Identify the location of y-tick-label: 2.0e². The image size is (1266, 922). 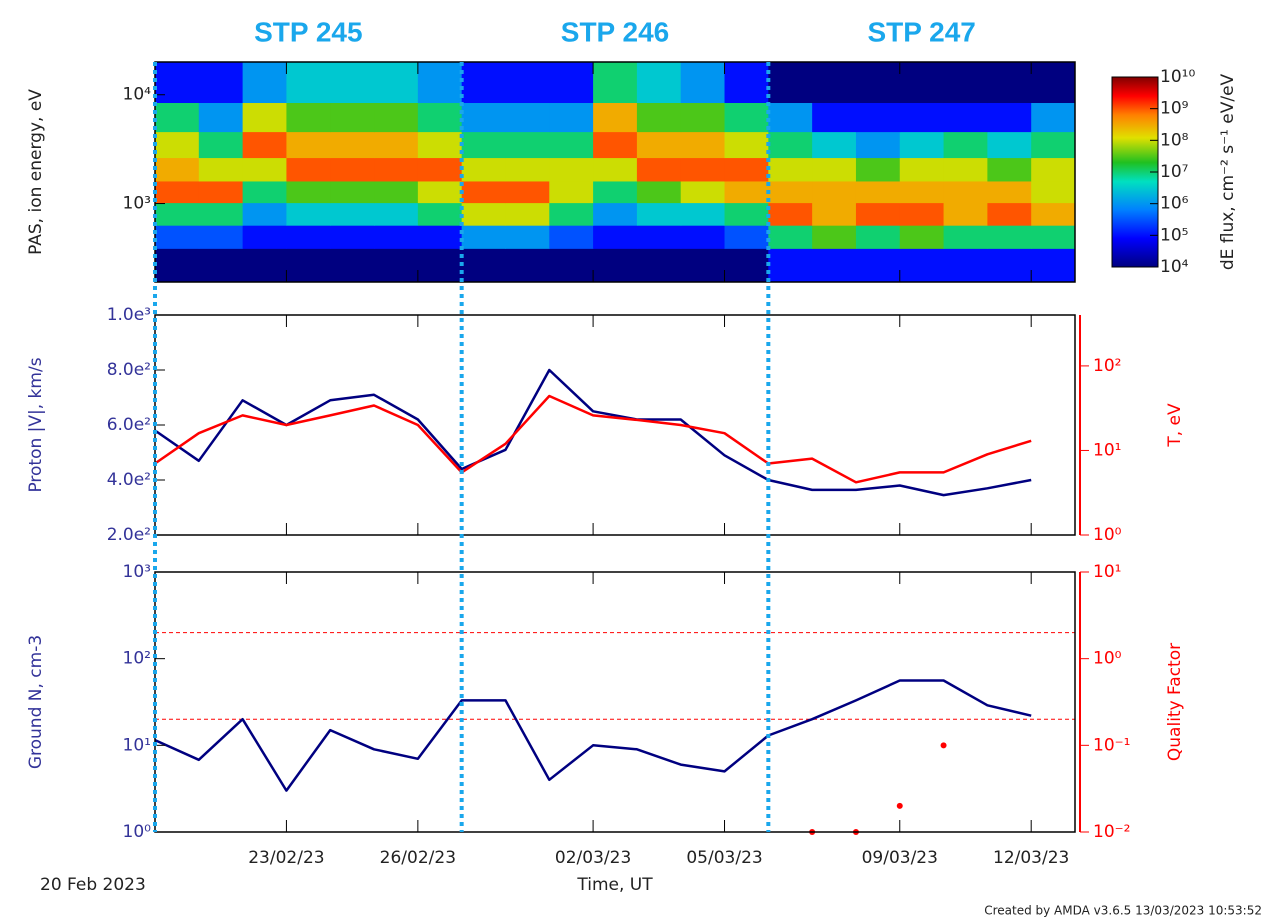
(129, 535).